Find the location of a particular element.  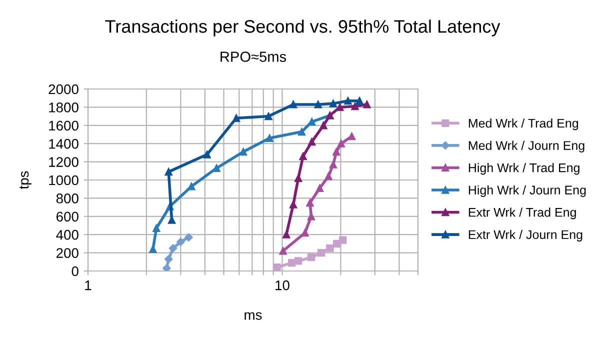

y-tick-label: 1600 is located at coordinates (63, 125).